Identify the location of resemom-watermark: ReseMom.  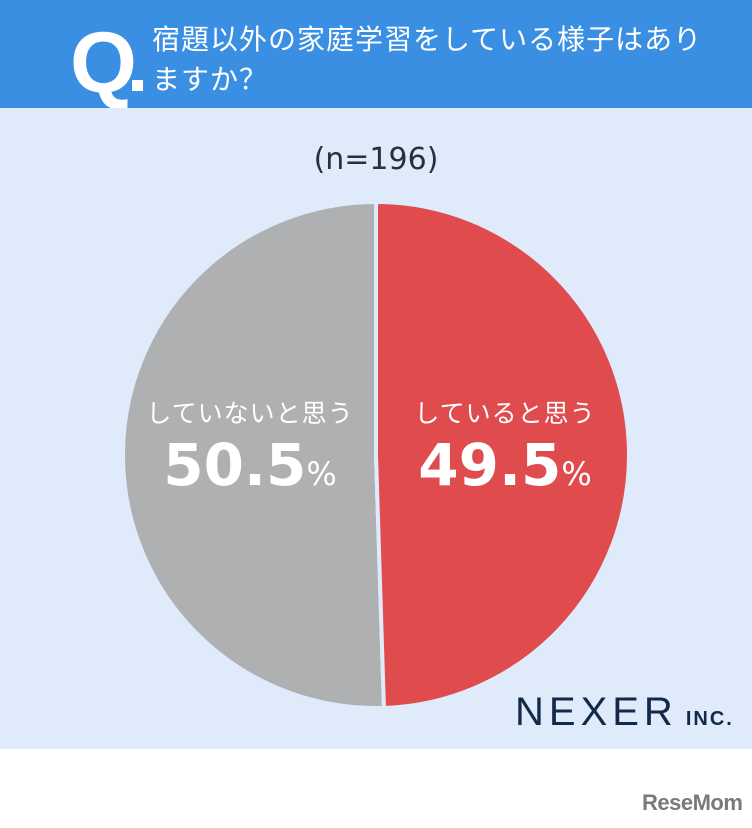
(692, 802).